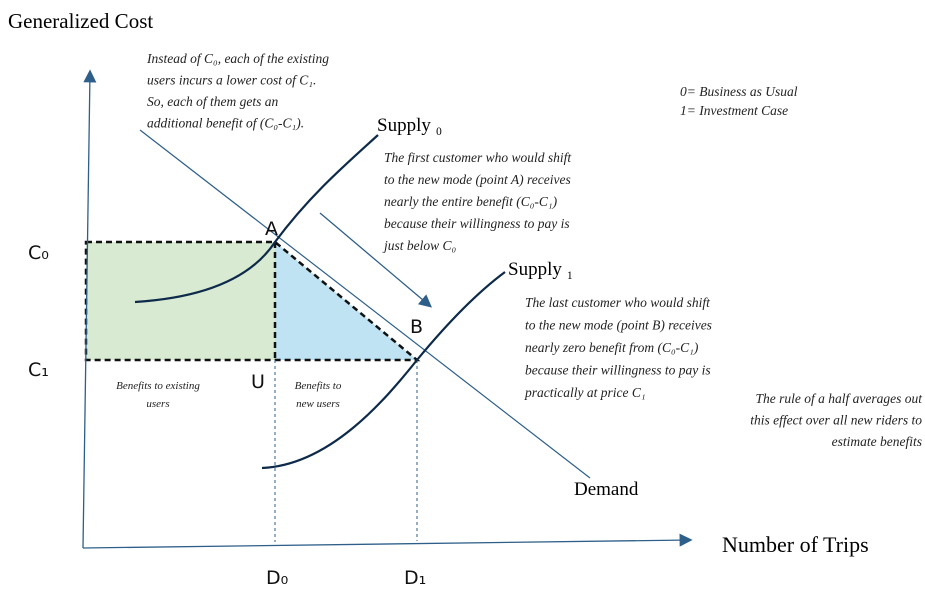 Image resolution: width=925 pixels, height=592 pixels. Describe the element at coordinates (256, 219) in the screenshot. I see `supply-0-curve` at that location.